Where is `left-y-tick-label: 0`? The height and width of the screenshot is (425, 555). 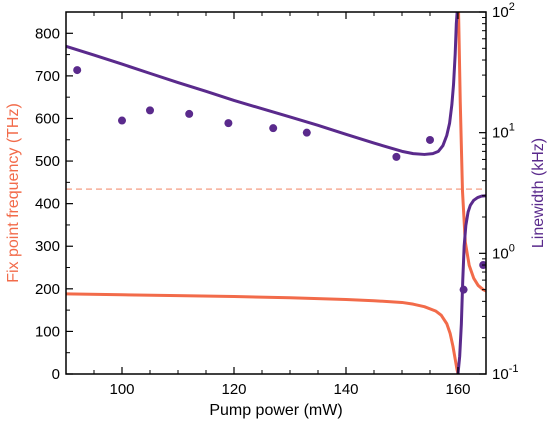
left-y-tick-label: 0 is located at coordinates (56, 374).